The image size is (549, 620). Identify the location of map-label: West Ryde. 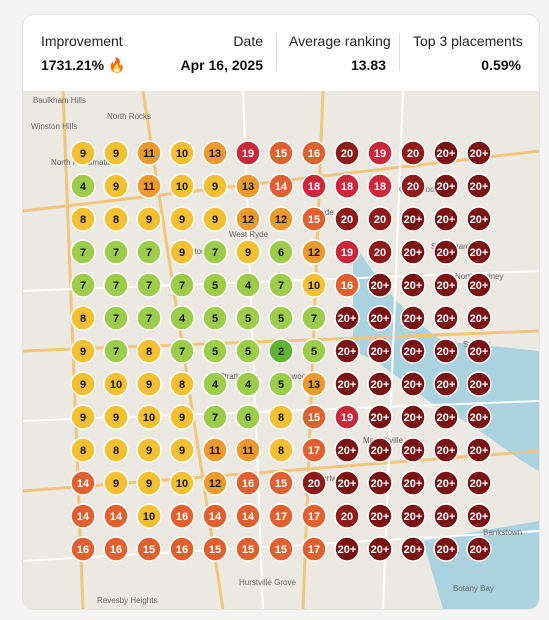
(249, 234).